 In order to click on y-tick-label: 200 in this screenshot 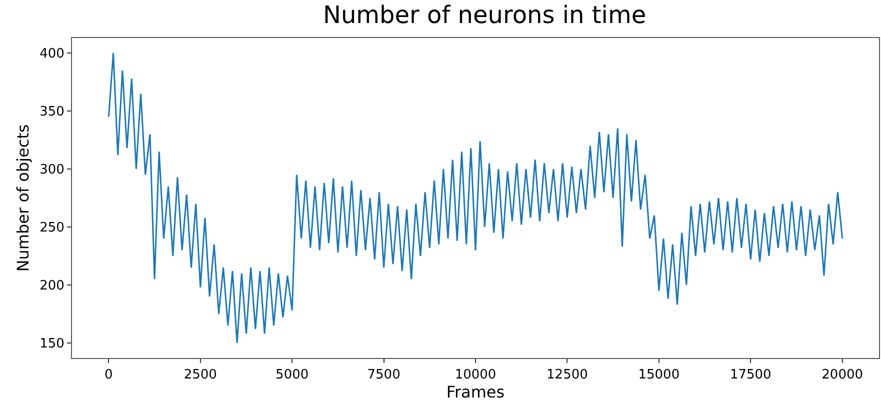, I will do `click(52, 286)`.